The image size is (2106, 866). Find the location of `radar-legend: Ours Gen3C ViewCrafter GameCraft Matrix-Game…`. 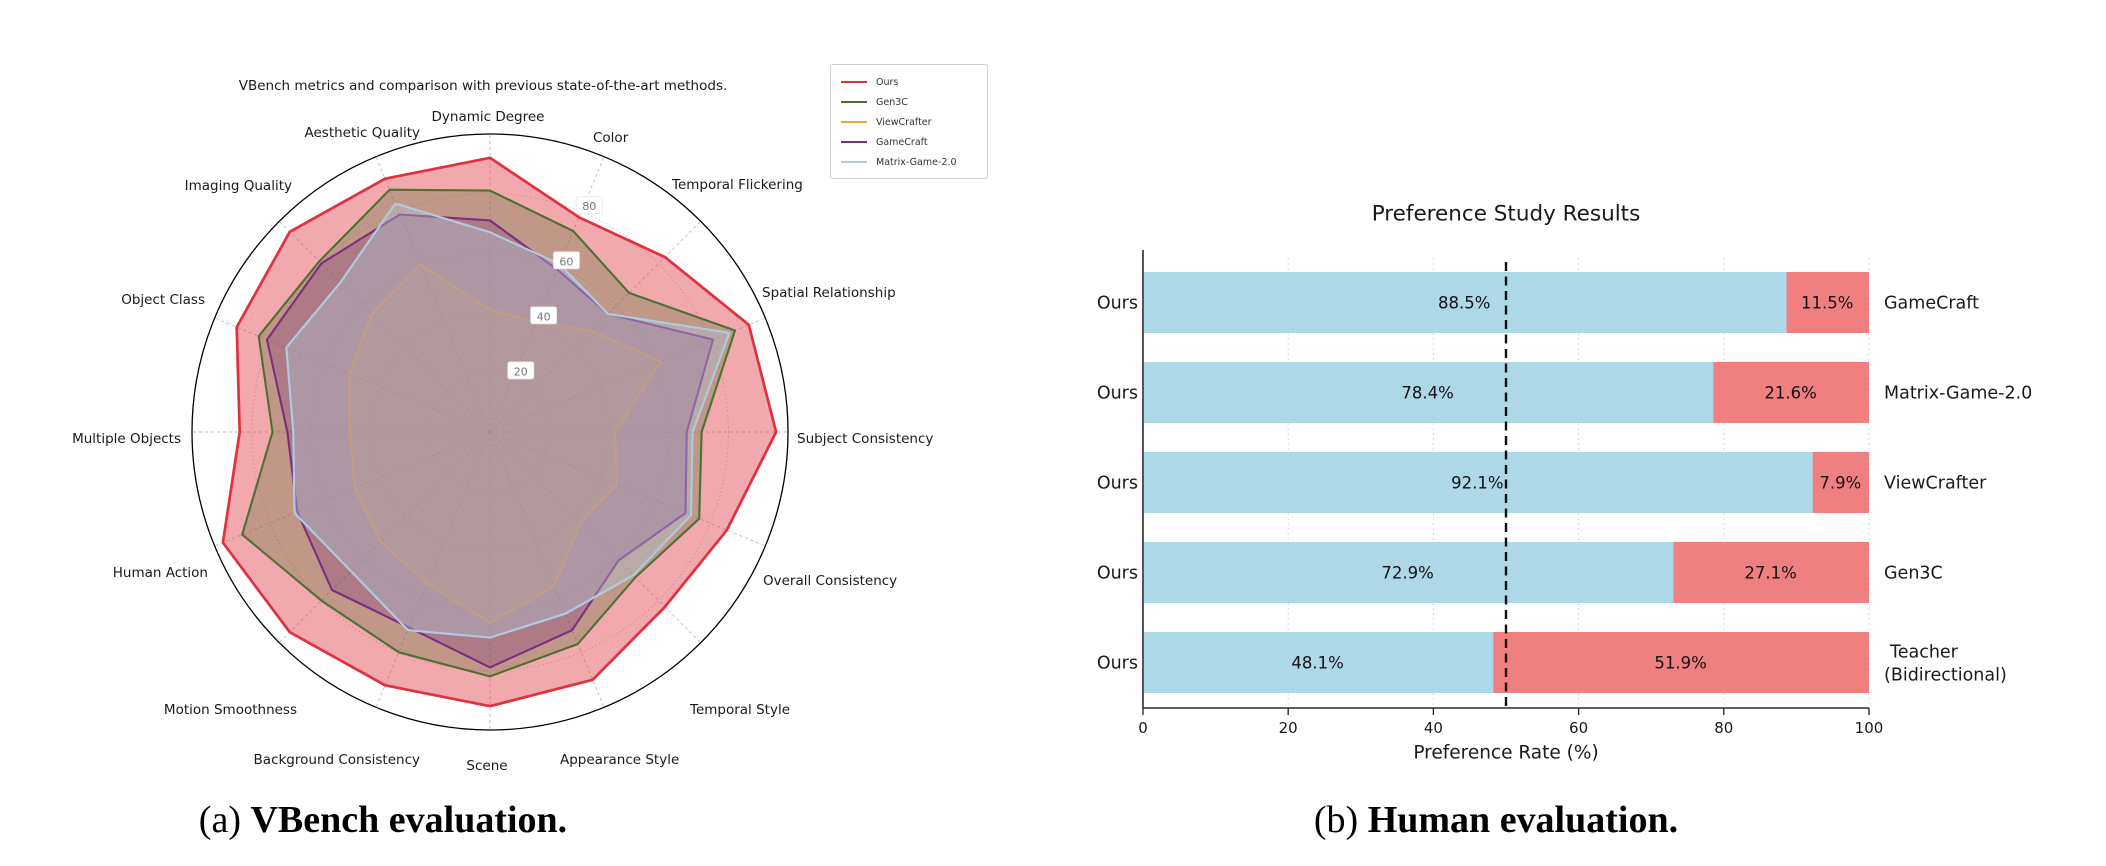

radar-legend: Ours Gen3C ViewCrafter GameCraft Matrix-Game… is located at coordinates (909, 121).